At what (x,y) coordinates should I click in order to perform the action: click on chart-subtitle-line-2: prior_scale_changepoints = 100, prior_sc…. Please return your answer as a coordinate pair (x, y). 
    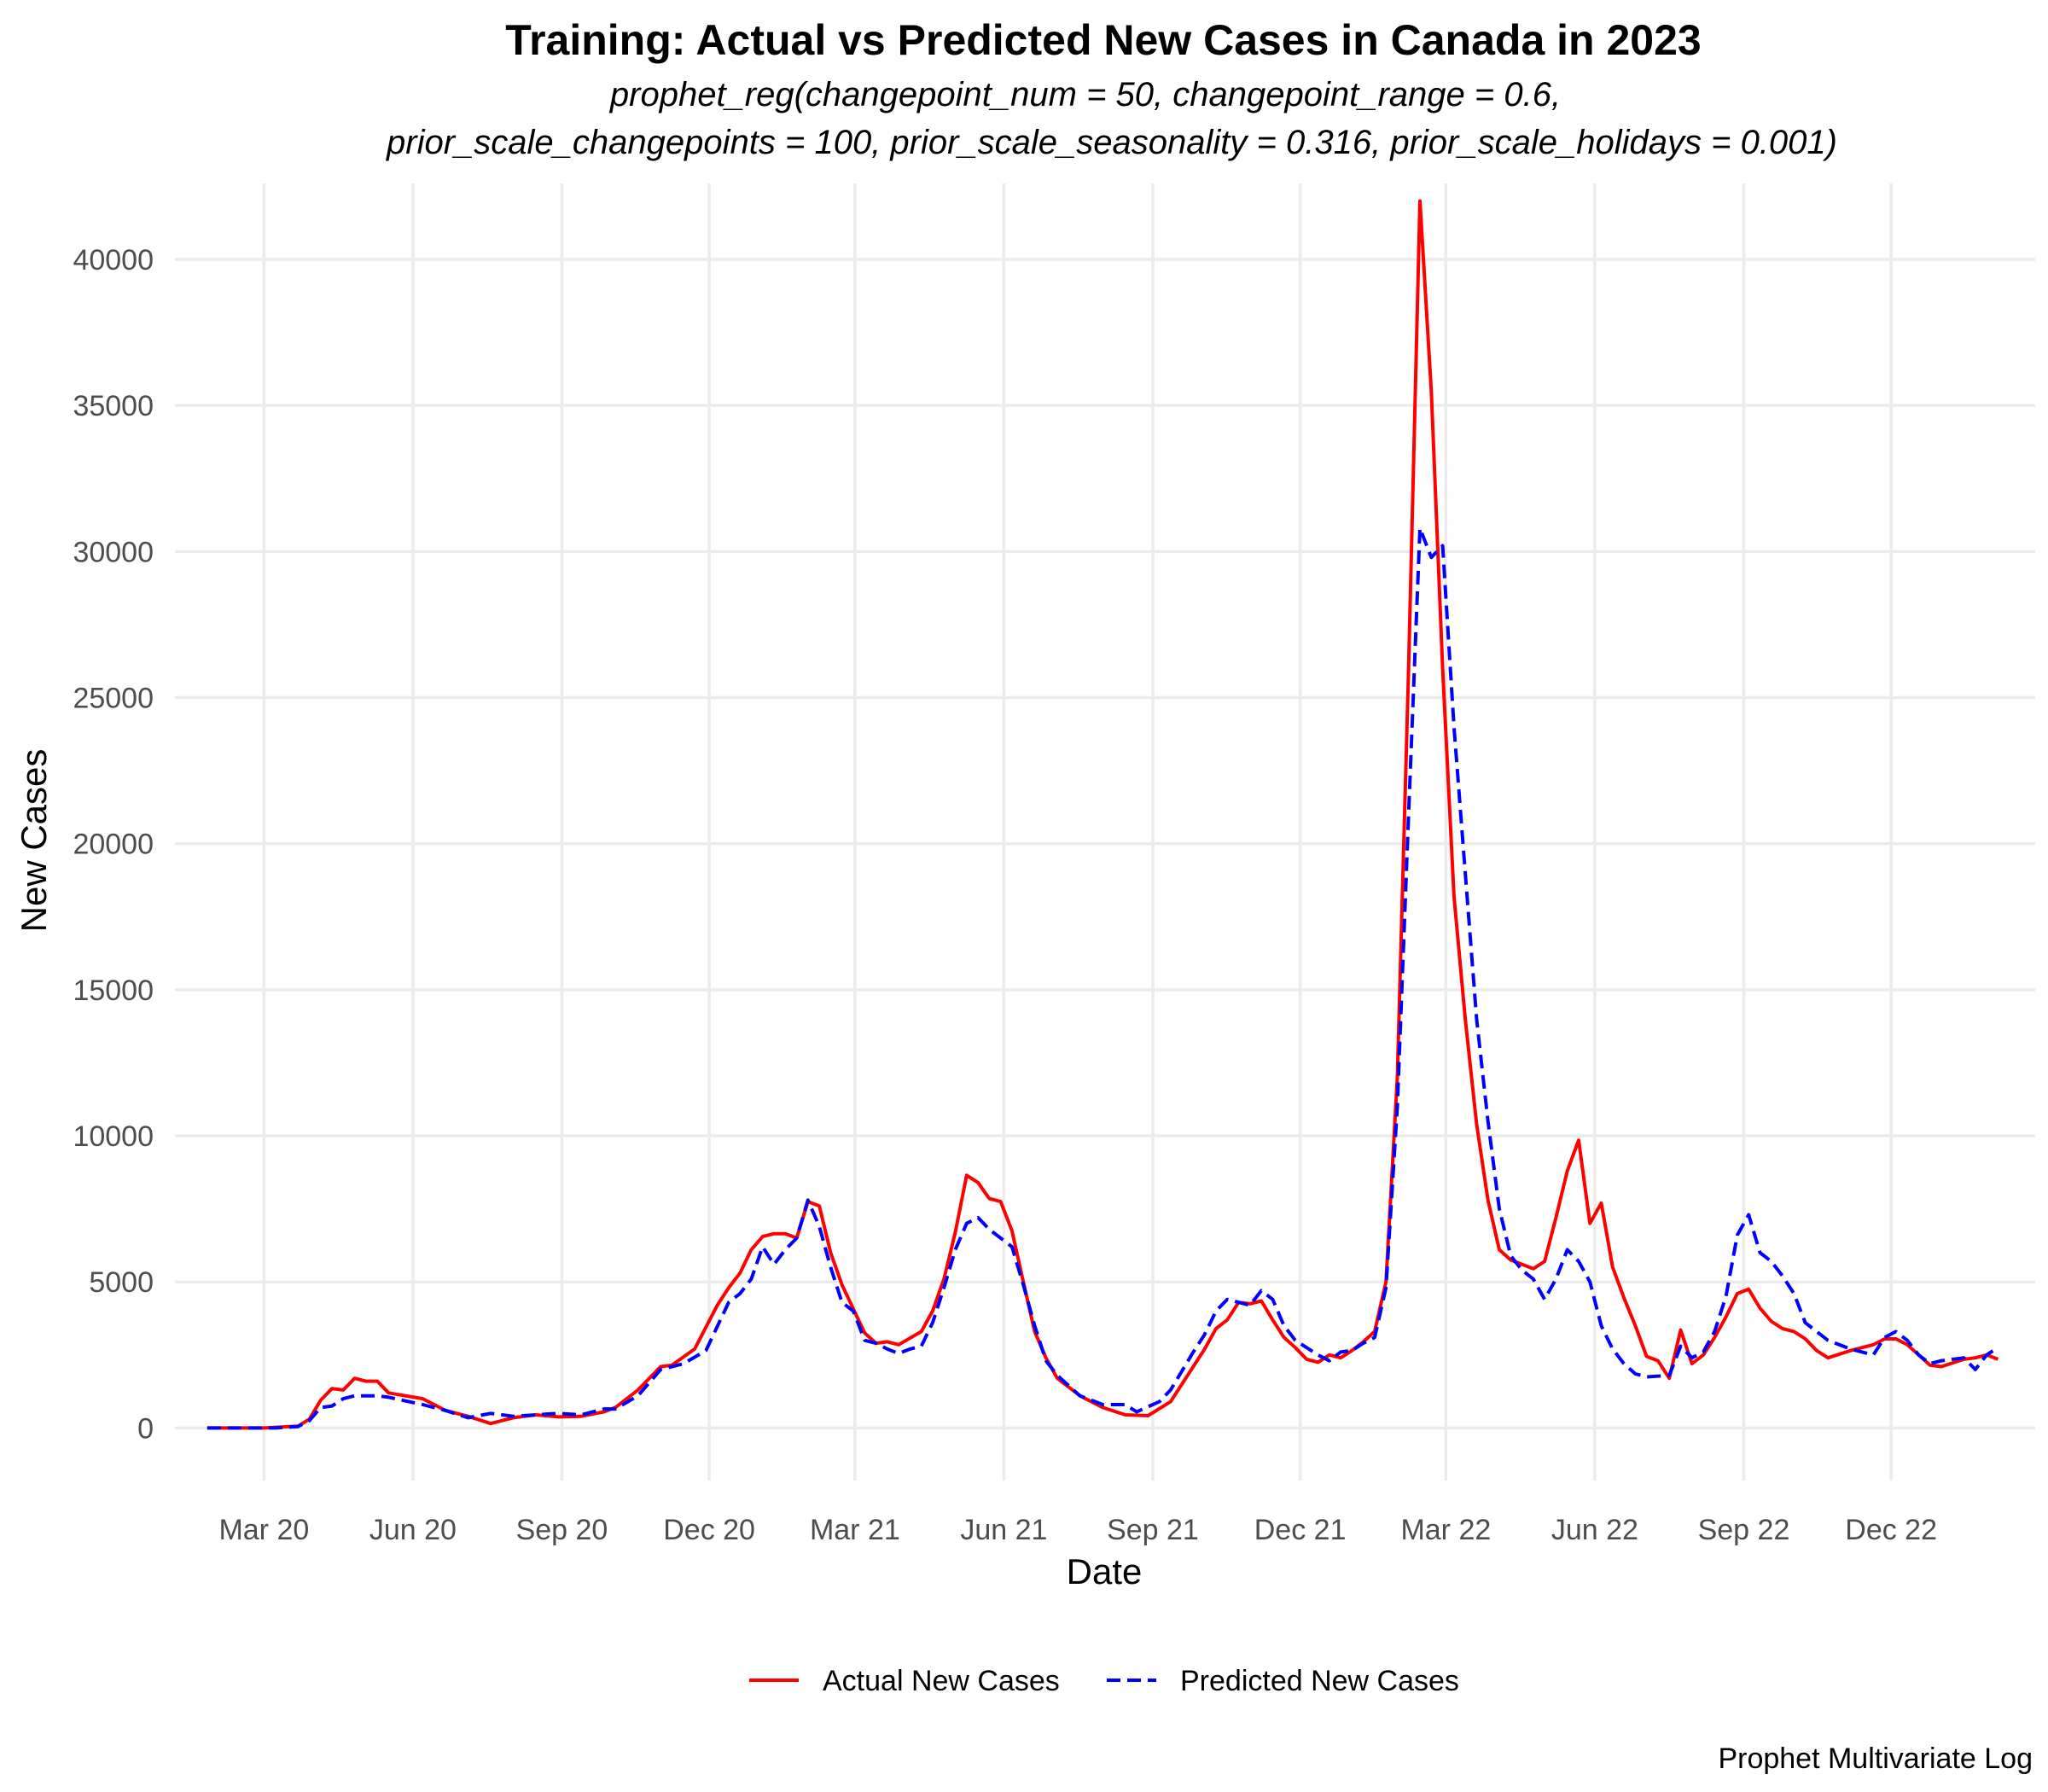
    Looking at the image, I should click on (1111, 142).